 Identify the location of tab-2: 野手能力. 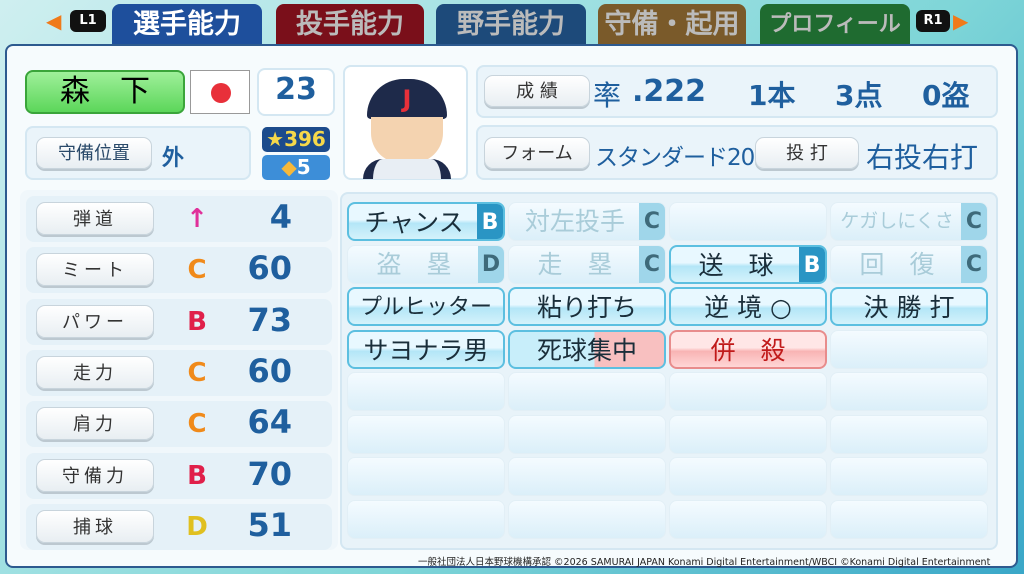
(511, 25).